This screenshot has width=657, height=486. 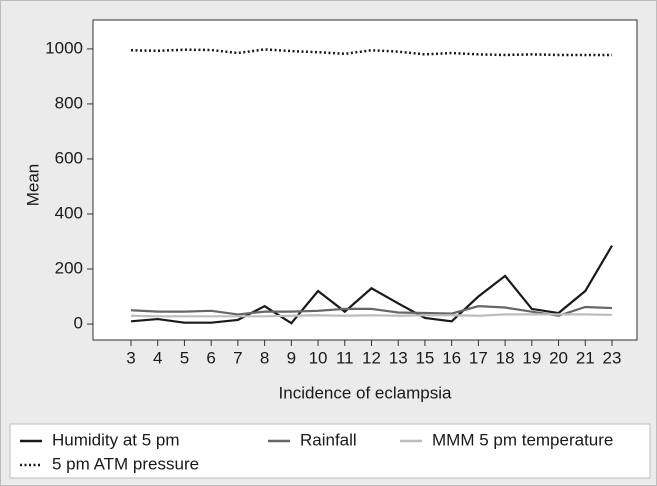 What do you see at coordinates (365, 392) in the screenshot?
I see `x-axis-title: Incidence of eclampsia` at bounding box center [365, 392].